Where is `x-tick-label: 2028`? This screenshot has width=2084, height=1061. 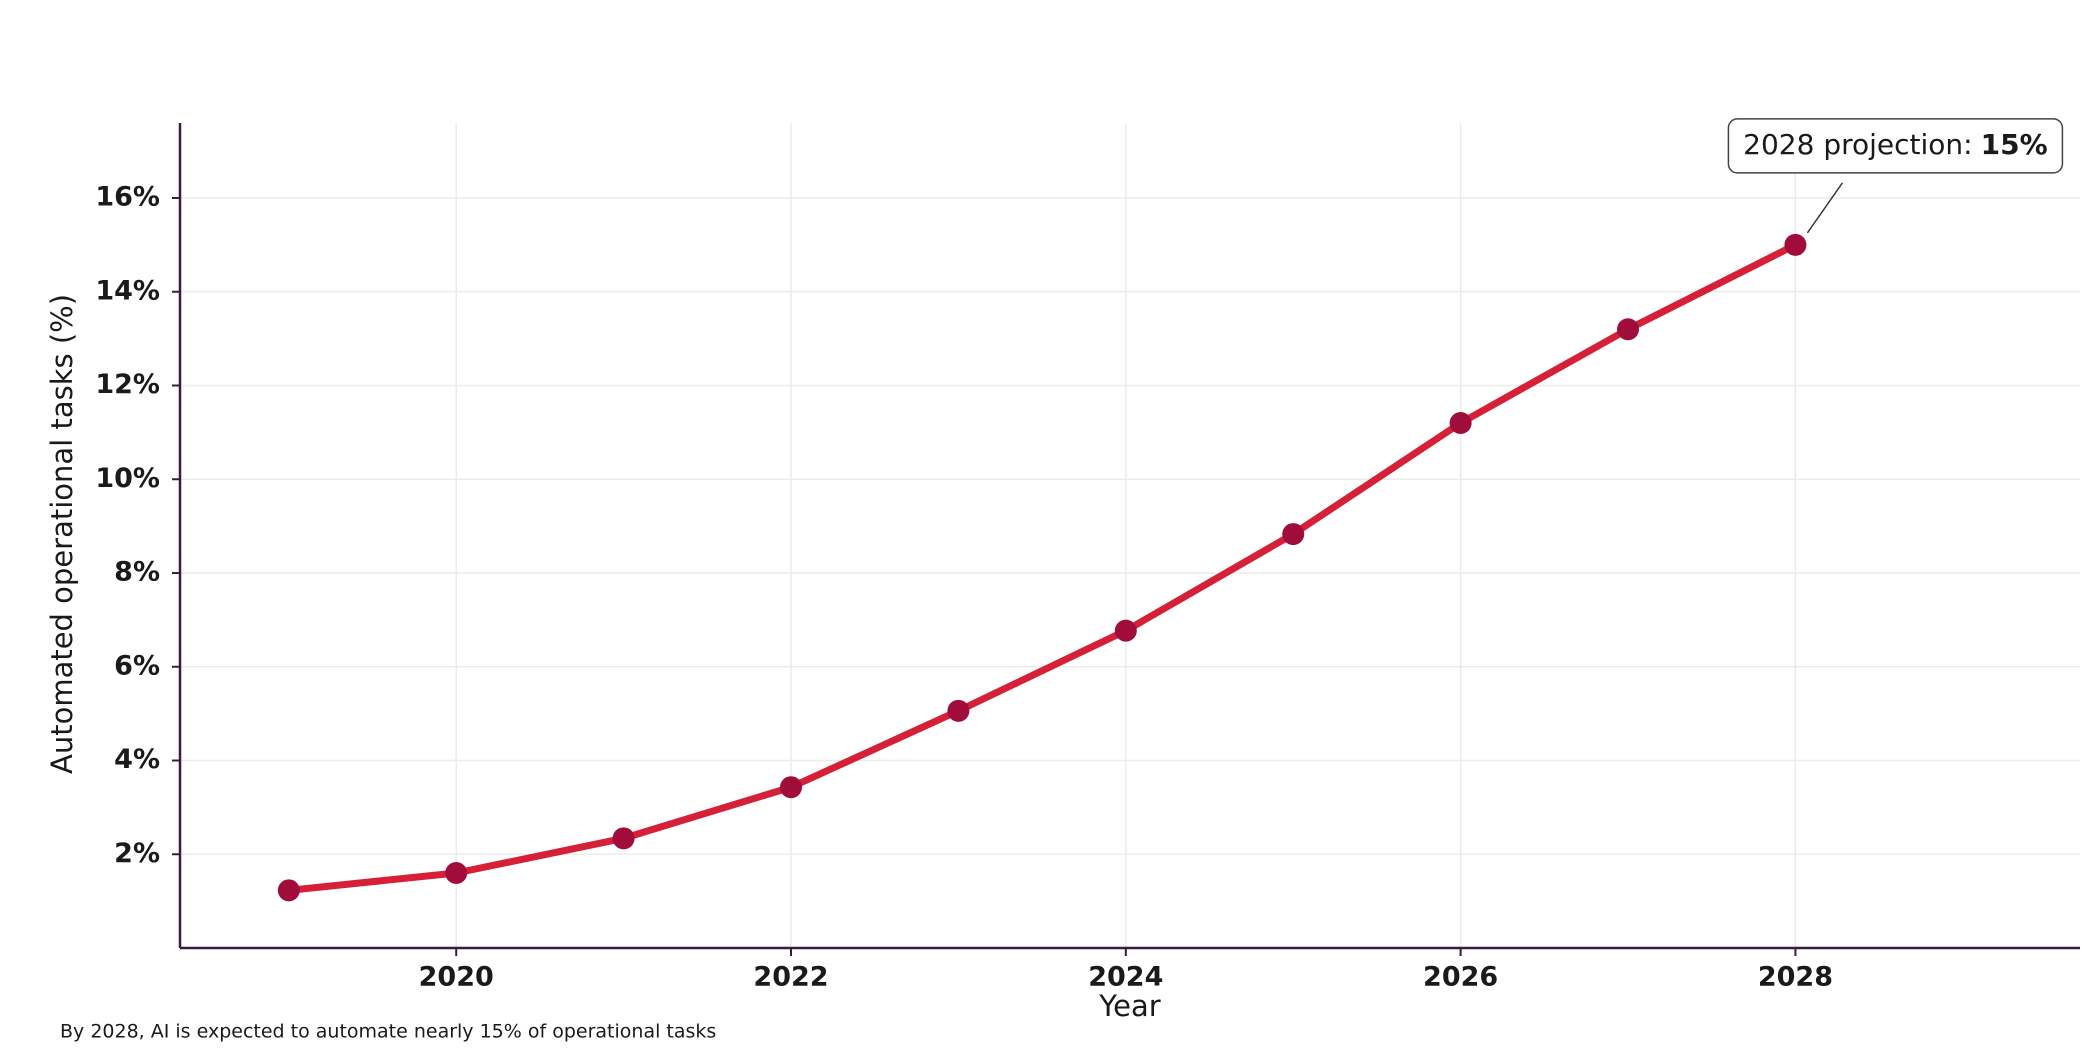 x-tick-label: 2028 is located at coordinates (1795, 977).